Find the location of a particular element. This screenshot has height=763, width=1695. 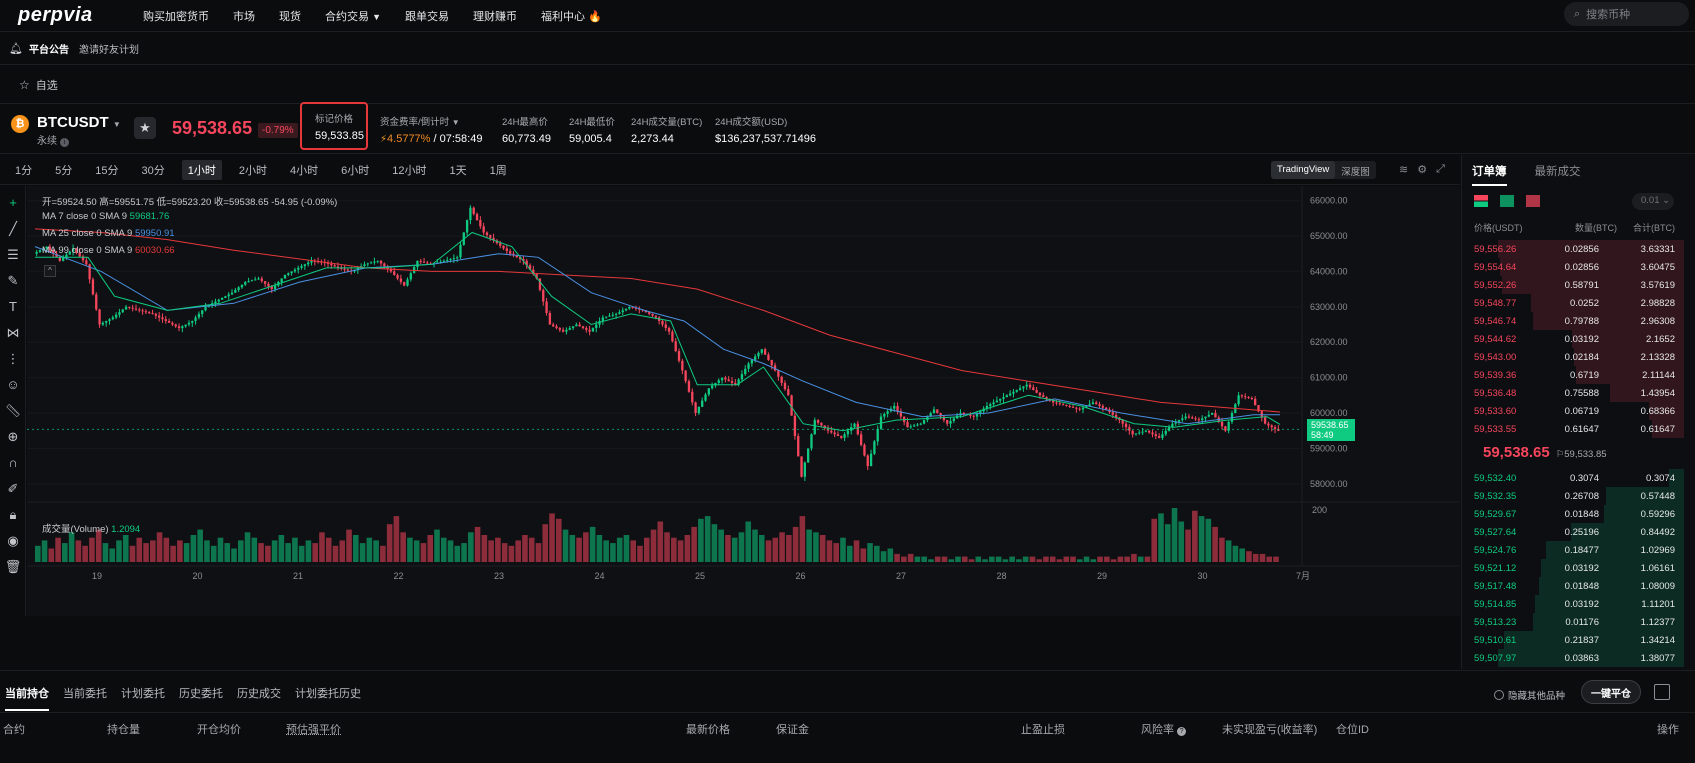

info-icon: i is located at coordinates (64, 142).